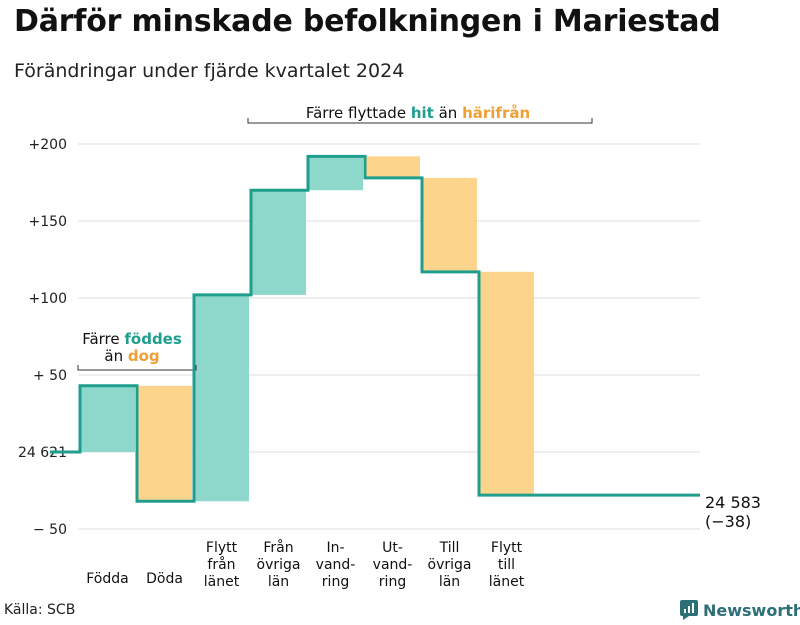 This screenshot has height=625, width=800. I want to click on y-tick-label: + 50, so click(50, 376).